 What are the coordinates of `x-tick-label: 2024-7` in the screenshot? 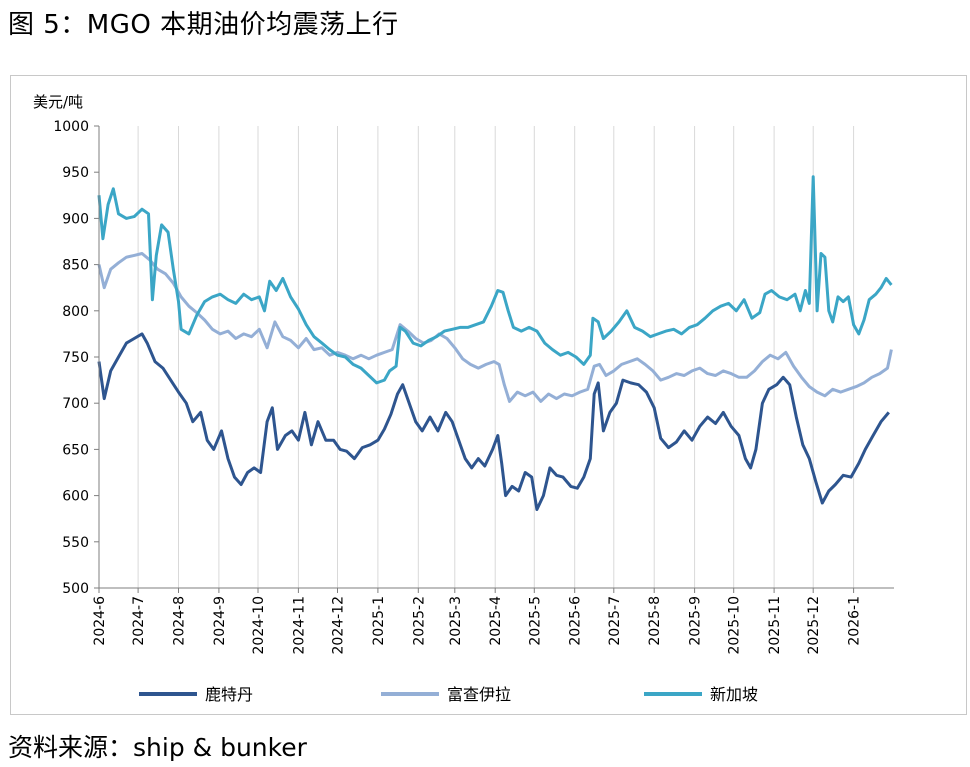 It's located at (139, 621).